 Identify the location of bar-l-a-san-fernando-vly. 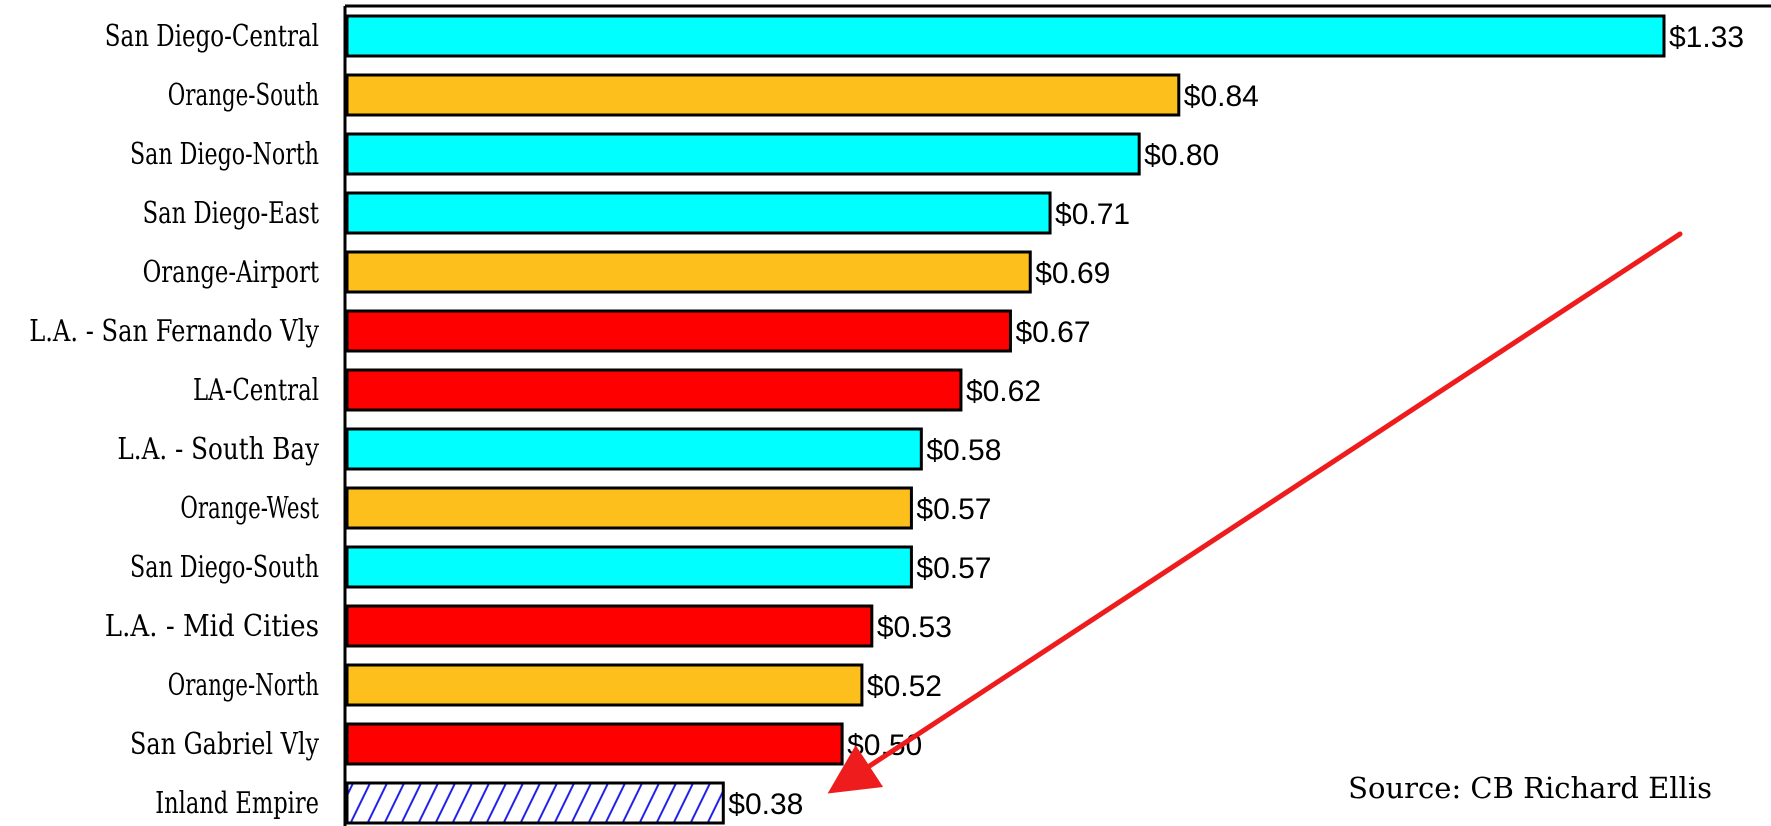
(678, 331).